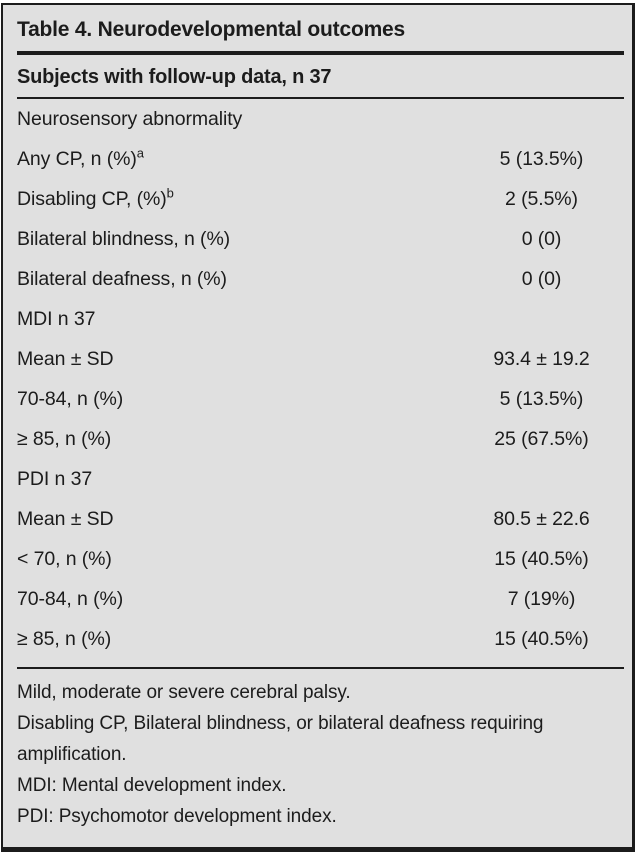 The height and width of the screenshot is (855, 638). Describe the element at coordinates (177, 816) in the screenshot. I see `footnote: PDI: Psychomotor development index.` at that location.